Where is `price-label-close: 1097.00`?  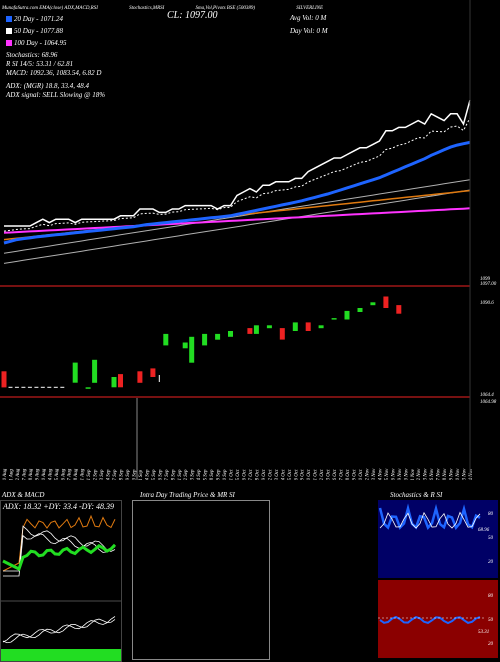
price-label-close: 1097.00 is located at coordinates (488, 284).